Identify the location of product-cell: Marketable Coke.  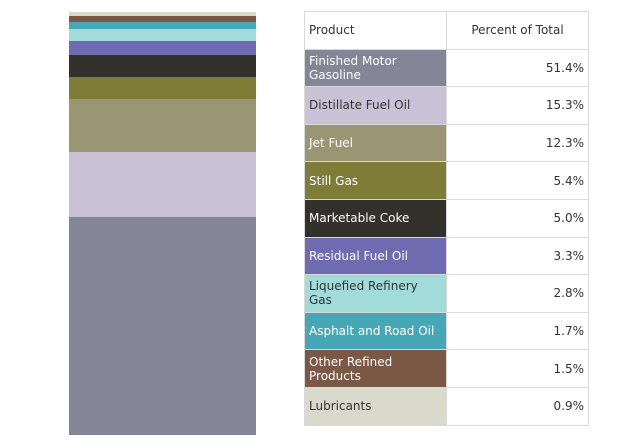
(375, 218).